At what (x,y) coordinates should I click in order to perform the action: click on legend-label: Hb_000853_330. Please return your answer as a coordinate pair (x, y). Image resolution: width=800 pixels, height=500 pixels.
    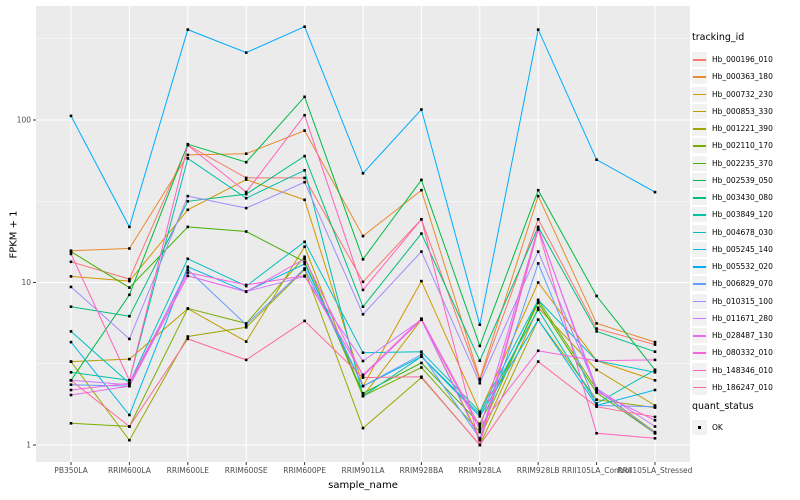
    Looking at the image, I should click on (742, 111).